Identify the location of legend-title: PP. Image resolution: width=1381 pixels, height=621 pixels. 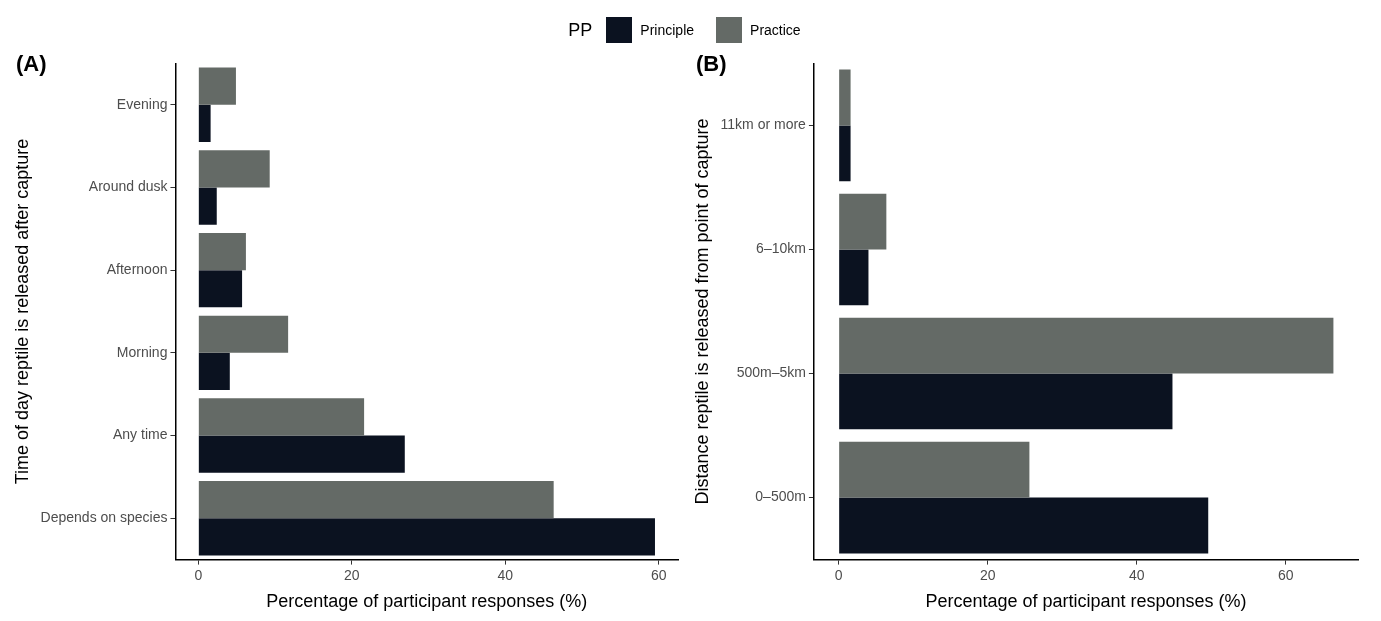
(580, 30).